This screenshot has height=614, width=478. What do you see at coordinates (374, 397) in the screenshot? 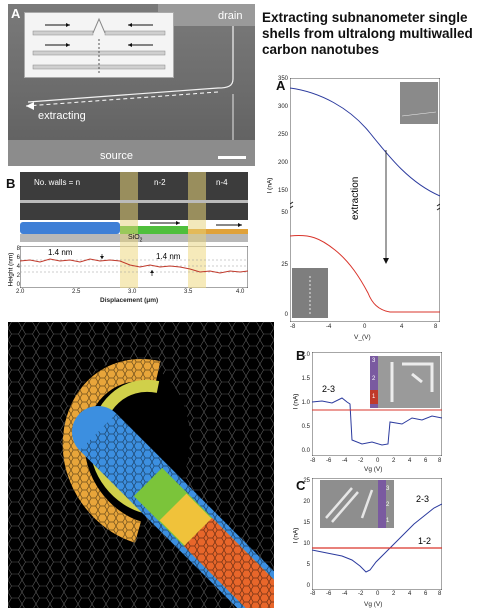
I see `b-mark-1: 1` at bounding box center [374, 397].